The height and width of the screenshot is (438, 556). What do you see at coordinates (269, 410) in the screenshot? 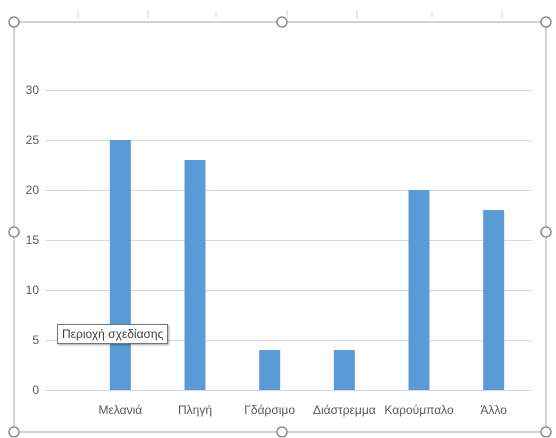
I see `x-category-label: Γδάρσιμο` at bounding box center [269, 410].